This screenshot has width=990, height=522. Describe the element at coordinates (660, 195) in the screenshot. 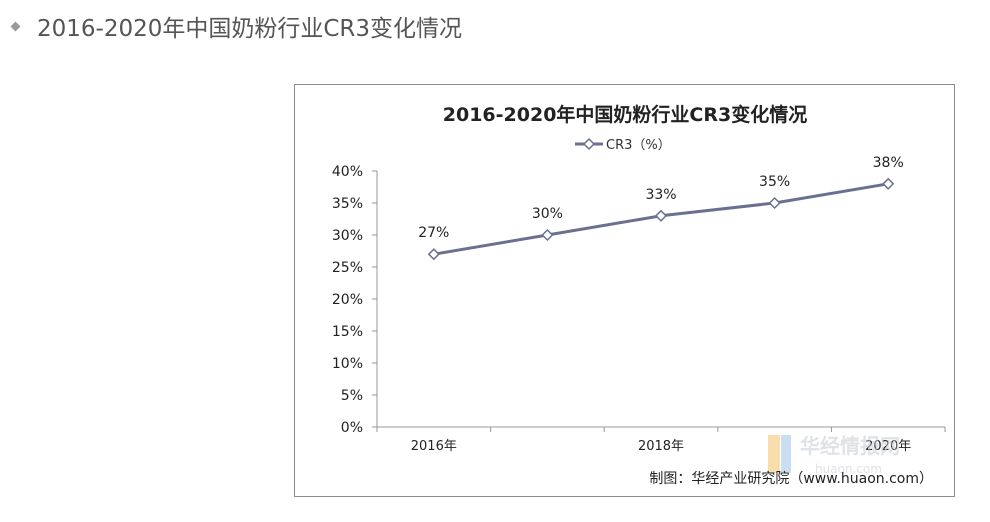

I see `data-label: 33%` at that location.